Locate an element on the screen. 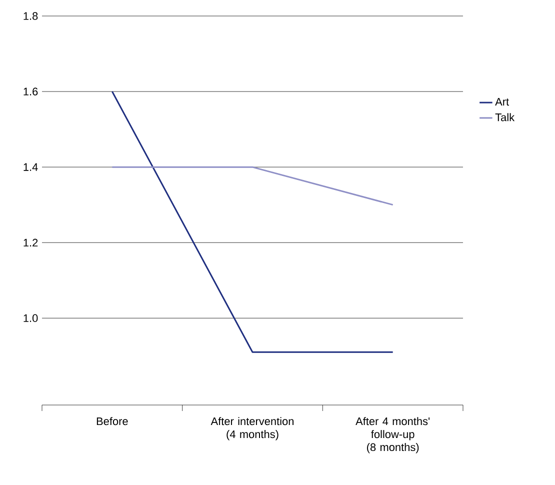 The width and height of the screenshot is (555, 485). y-tick-label: 1.8 is located at coordinates (31, 16).